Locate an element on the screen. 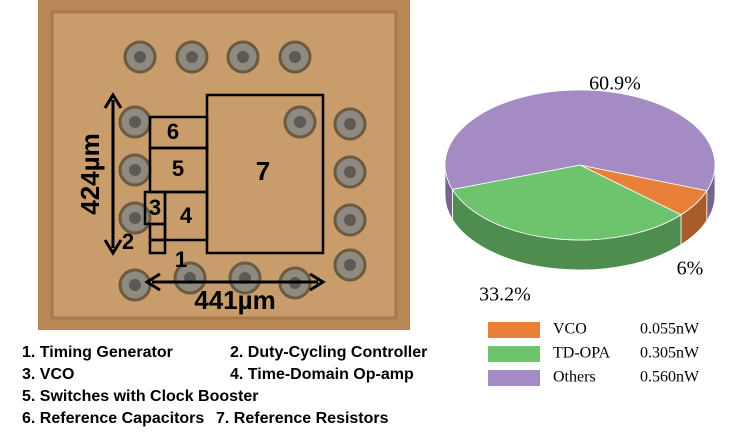 This screenshot has height=444, width=731. legend-value: 0.055nW is located at coordinates (670, 329).